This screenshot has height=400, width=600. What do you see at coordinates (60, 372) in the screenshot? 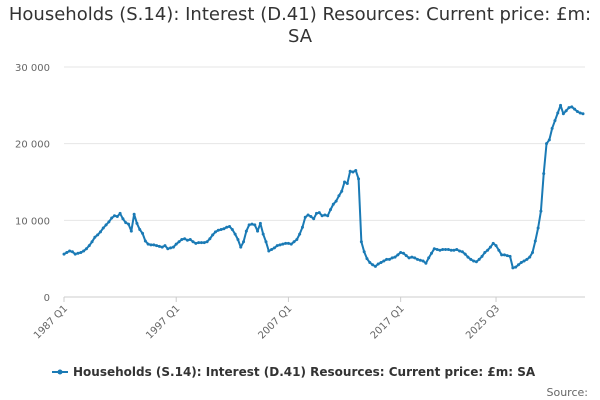
I see `legend-marker-icon` at bounding box center [60, 372].